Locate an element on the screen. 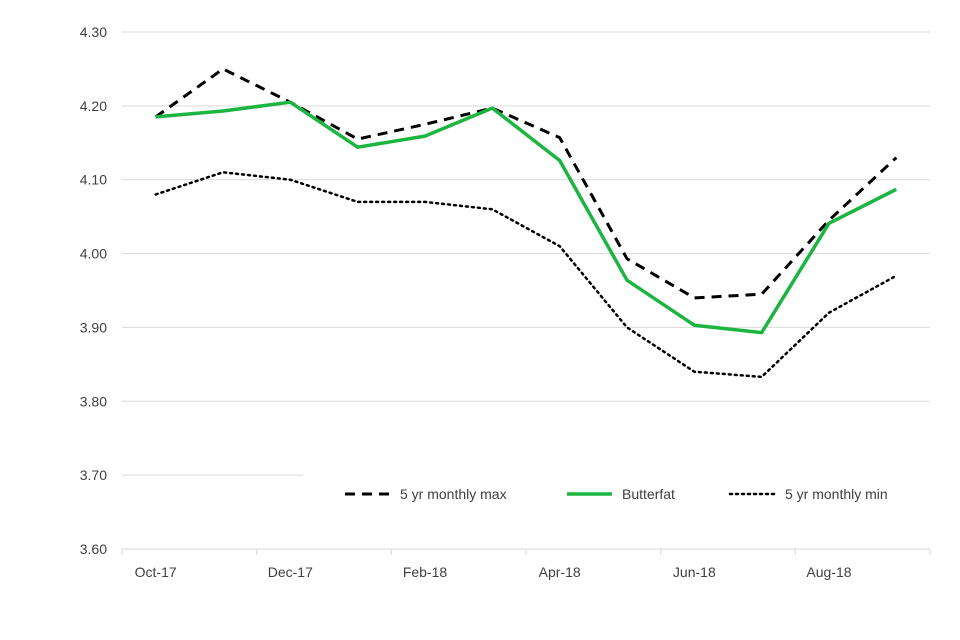  y-tick-label: 3.70 is located at coordinates (93, 475).